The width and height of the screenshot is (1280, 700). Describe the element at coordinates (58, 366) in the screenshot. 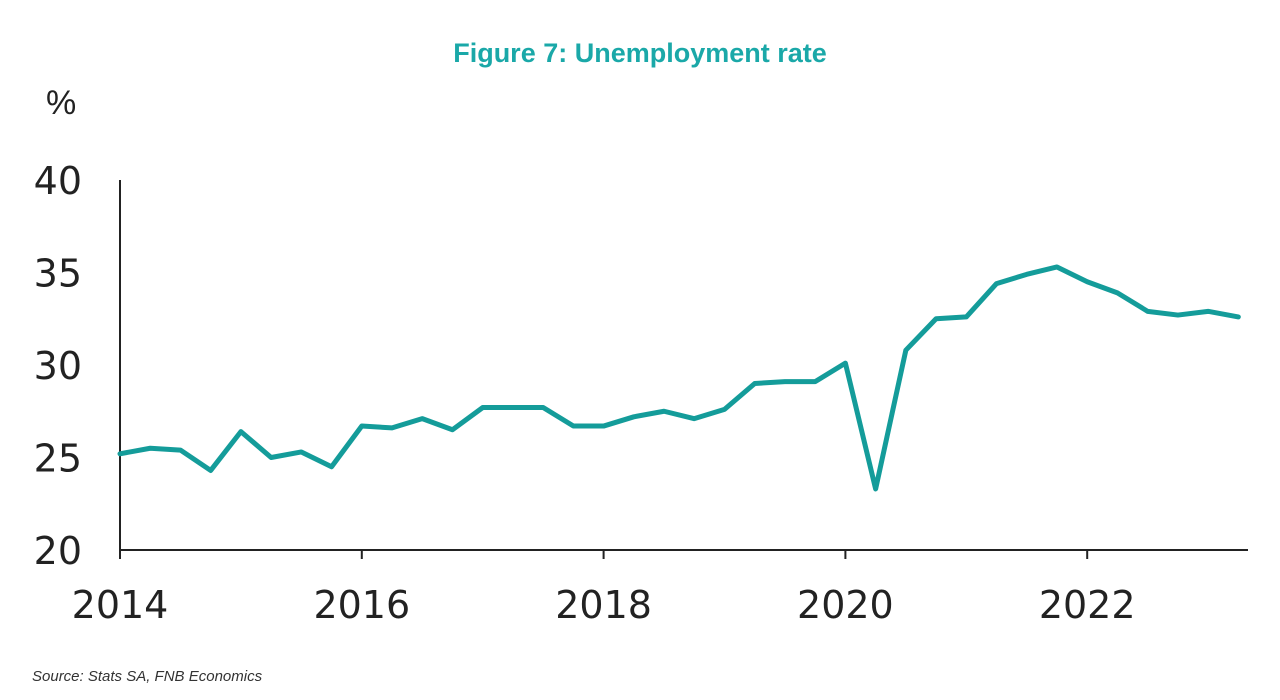

I see `y-tick-label: 30` at that location.